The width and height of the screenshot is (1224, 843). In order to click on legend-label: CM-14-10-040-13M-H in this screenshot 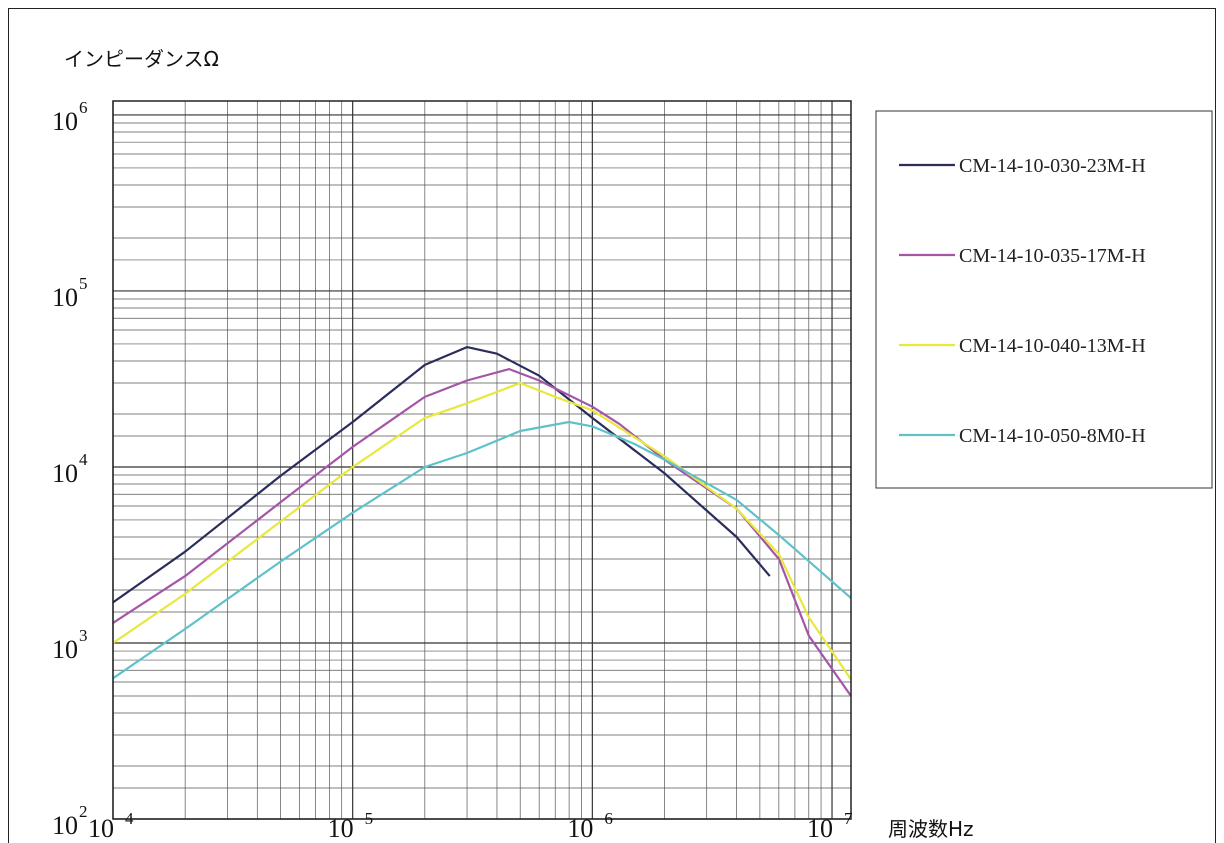, I will do `click(1052, 346)`.